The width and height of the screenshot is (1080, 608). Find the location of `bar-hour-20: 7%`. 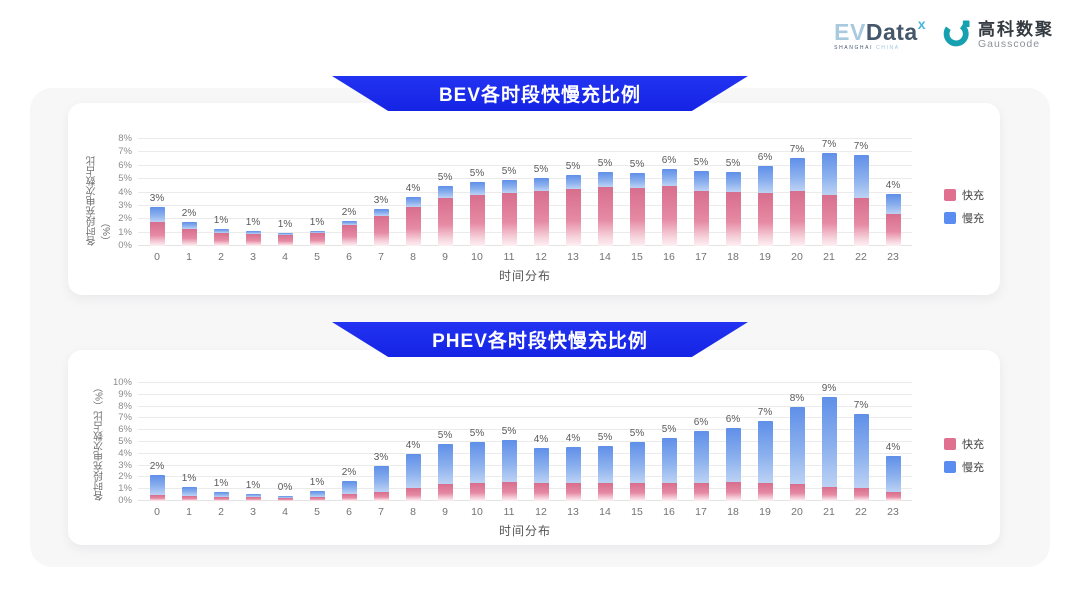

bar-hour-20: 7% is located at coordinates (797, 192).